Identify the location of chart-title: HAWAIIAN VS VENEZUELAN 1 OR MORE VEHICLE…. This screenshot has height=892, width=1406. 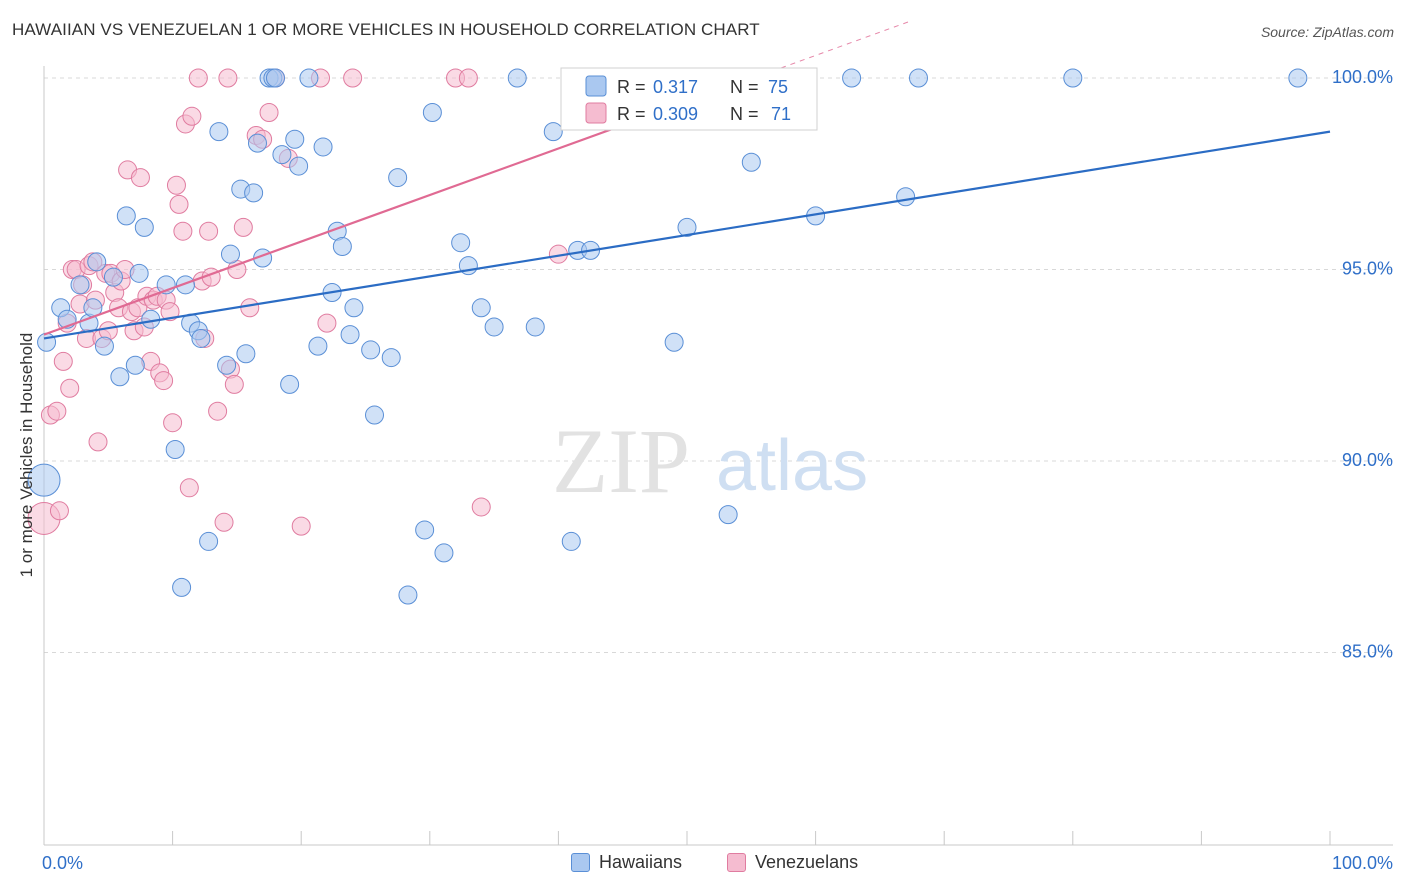
(386, 29).